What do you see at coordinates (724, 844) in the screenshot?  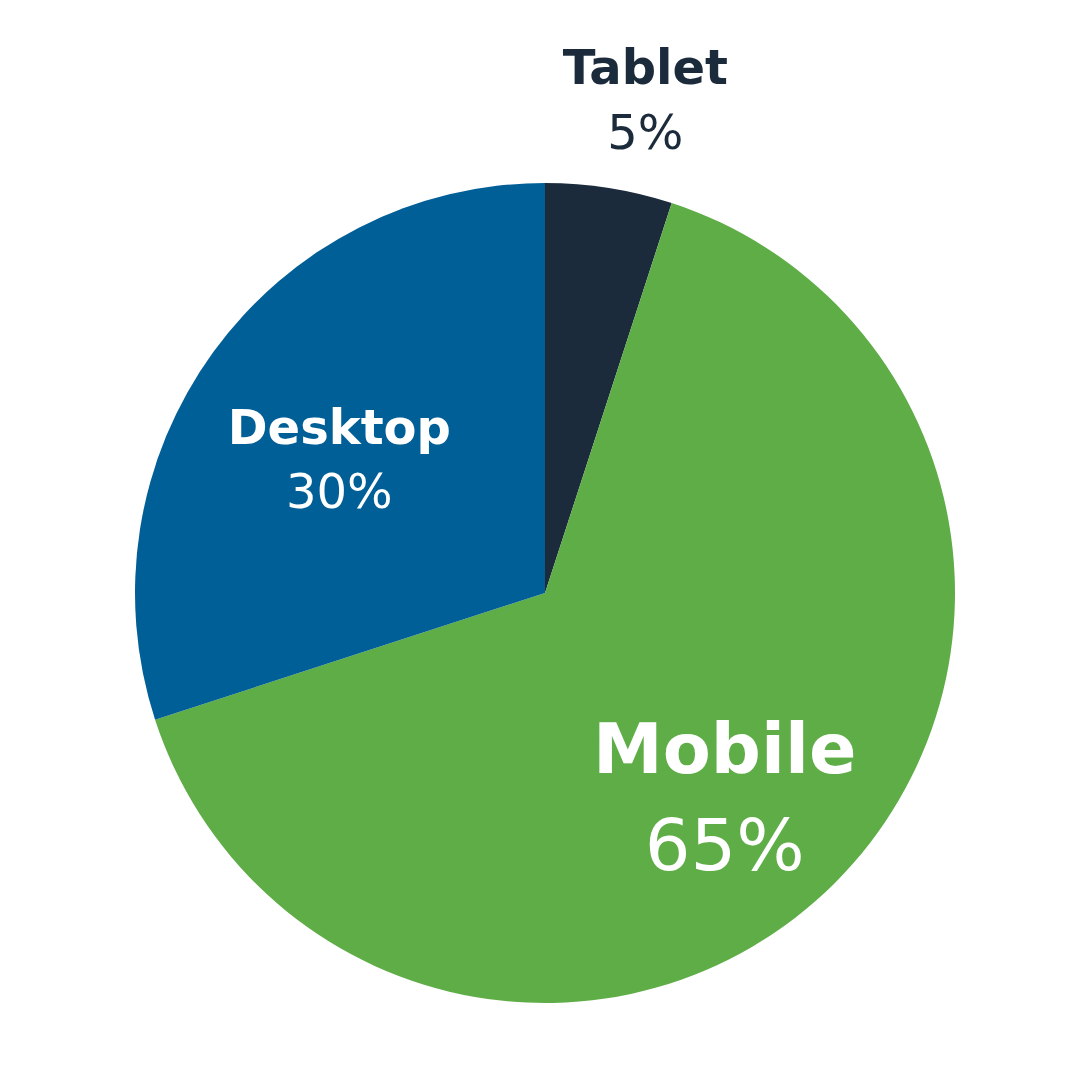 I see `data-label: 65%` at bounding box center [724, 844].